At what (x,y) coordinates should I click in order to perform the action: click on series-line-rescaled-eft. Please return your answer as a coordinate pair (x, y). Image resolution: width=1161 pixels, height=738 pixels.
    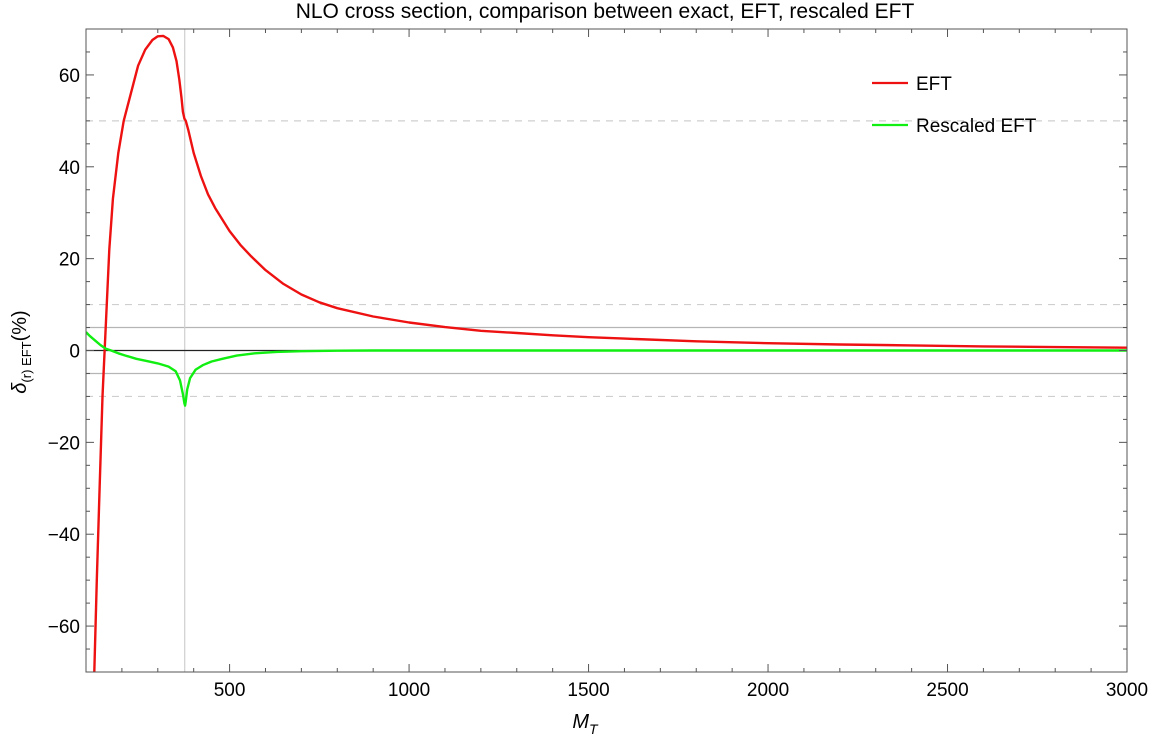
    Looking at the image, I should click on (606, 369).